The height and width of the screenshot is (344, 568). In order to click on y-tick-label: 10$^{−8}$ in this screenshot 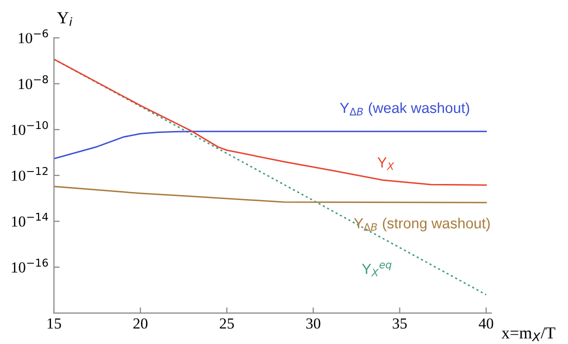, I will do `click(33, 82)`.